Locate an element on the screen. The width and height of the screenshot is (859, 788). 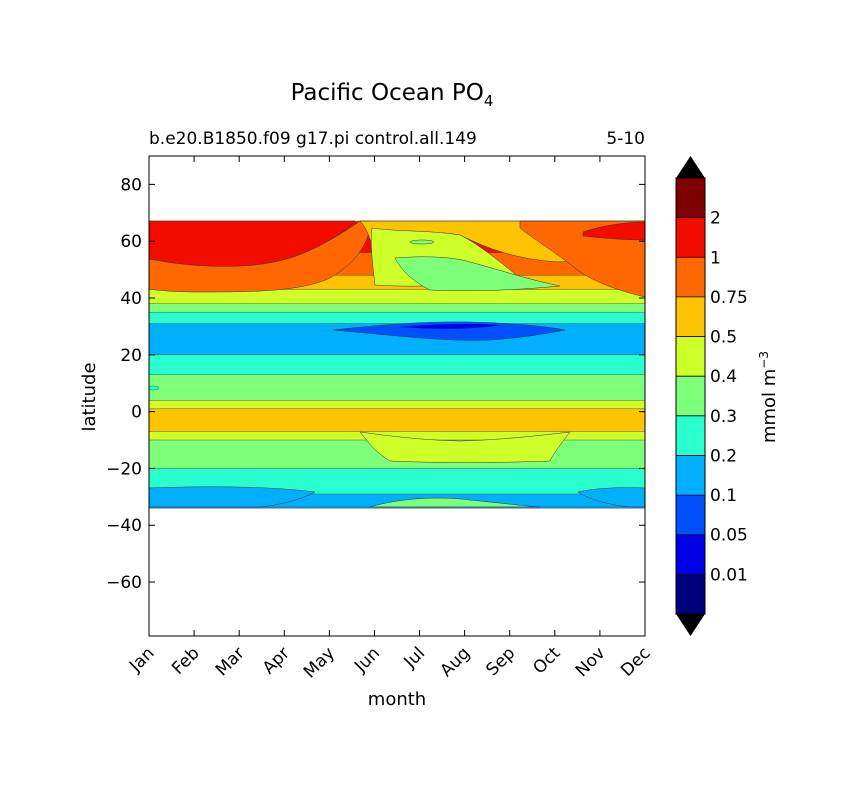
x-tick-label-1: Feb is located at coordinates (185, 660).